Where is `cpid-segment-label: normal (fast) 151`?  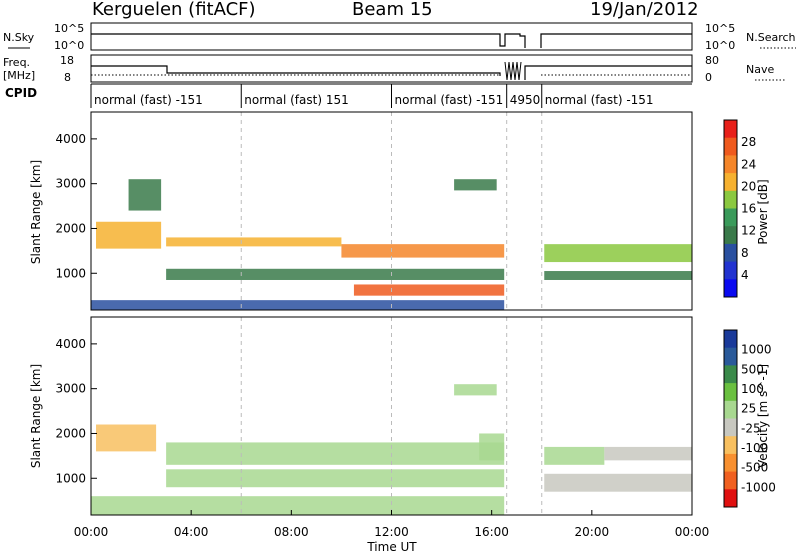 cpid-segment-label: normal (fast) 151 is located at coordinates (296, 100).